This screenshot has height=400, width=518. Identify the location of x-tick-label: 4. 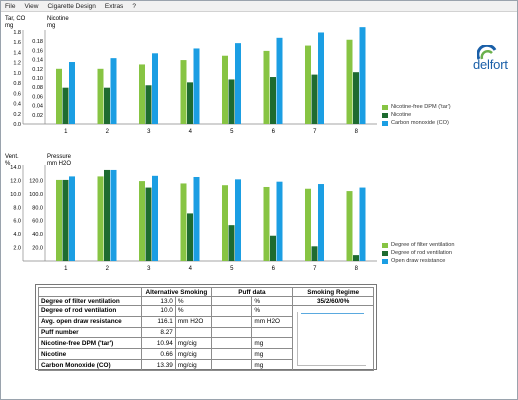
(191, 132).